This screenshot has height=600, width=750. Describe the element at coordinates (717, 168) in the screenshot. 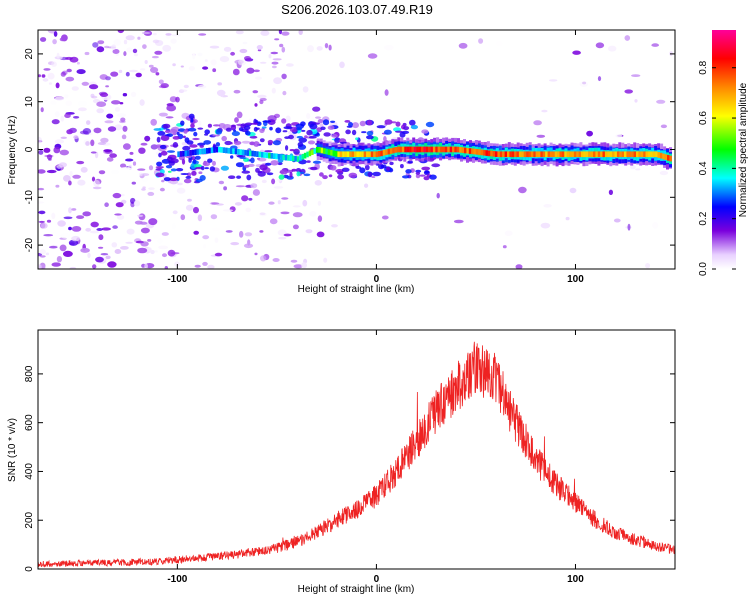

I see `colorbar-ticks: 0.0 0.2 0.4 0.6 0.8` at that location.